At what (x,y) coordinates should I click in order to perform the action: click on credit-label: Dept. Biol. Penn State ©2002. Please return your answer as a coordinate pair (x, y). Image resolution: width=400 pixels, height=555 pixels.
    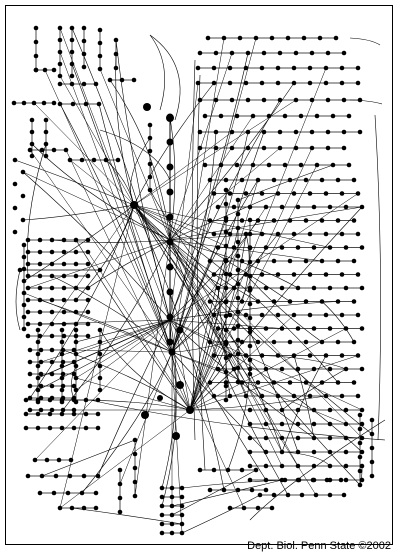
    Looking at the image, I should click on (319, 546).